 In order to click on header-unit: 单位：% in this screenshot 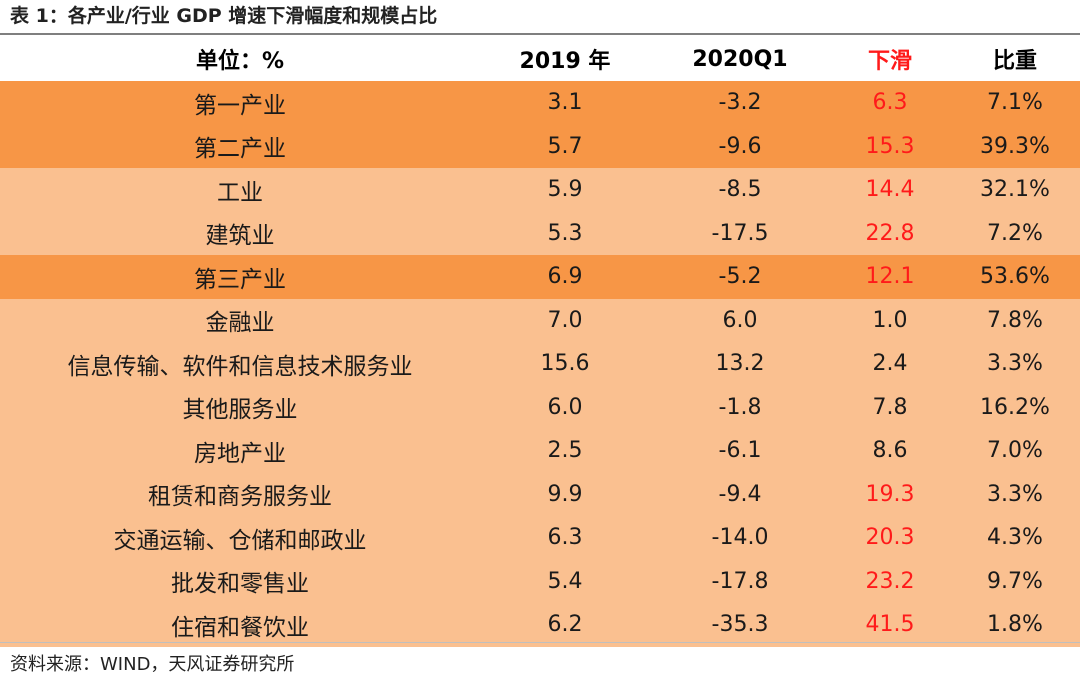, I will do `click(240, 61)`.